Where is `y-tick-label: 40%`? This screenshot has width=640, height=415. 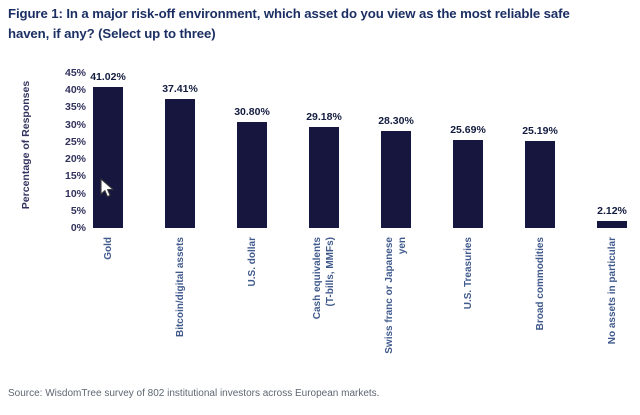 y-tick-label: 40% is located at coordinates (75, 90).